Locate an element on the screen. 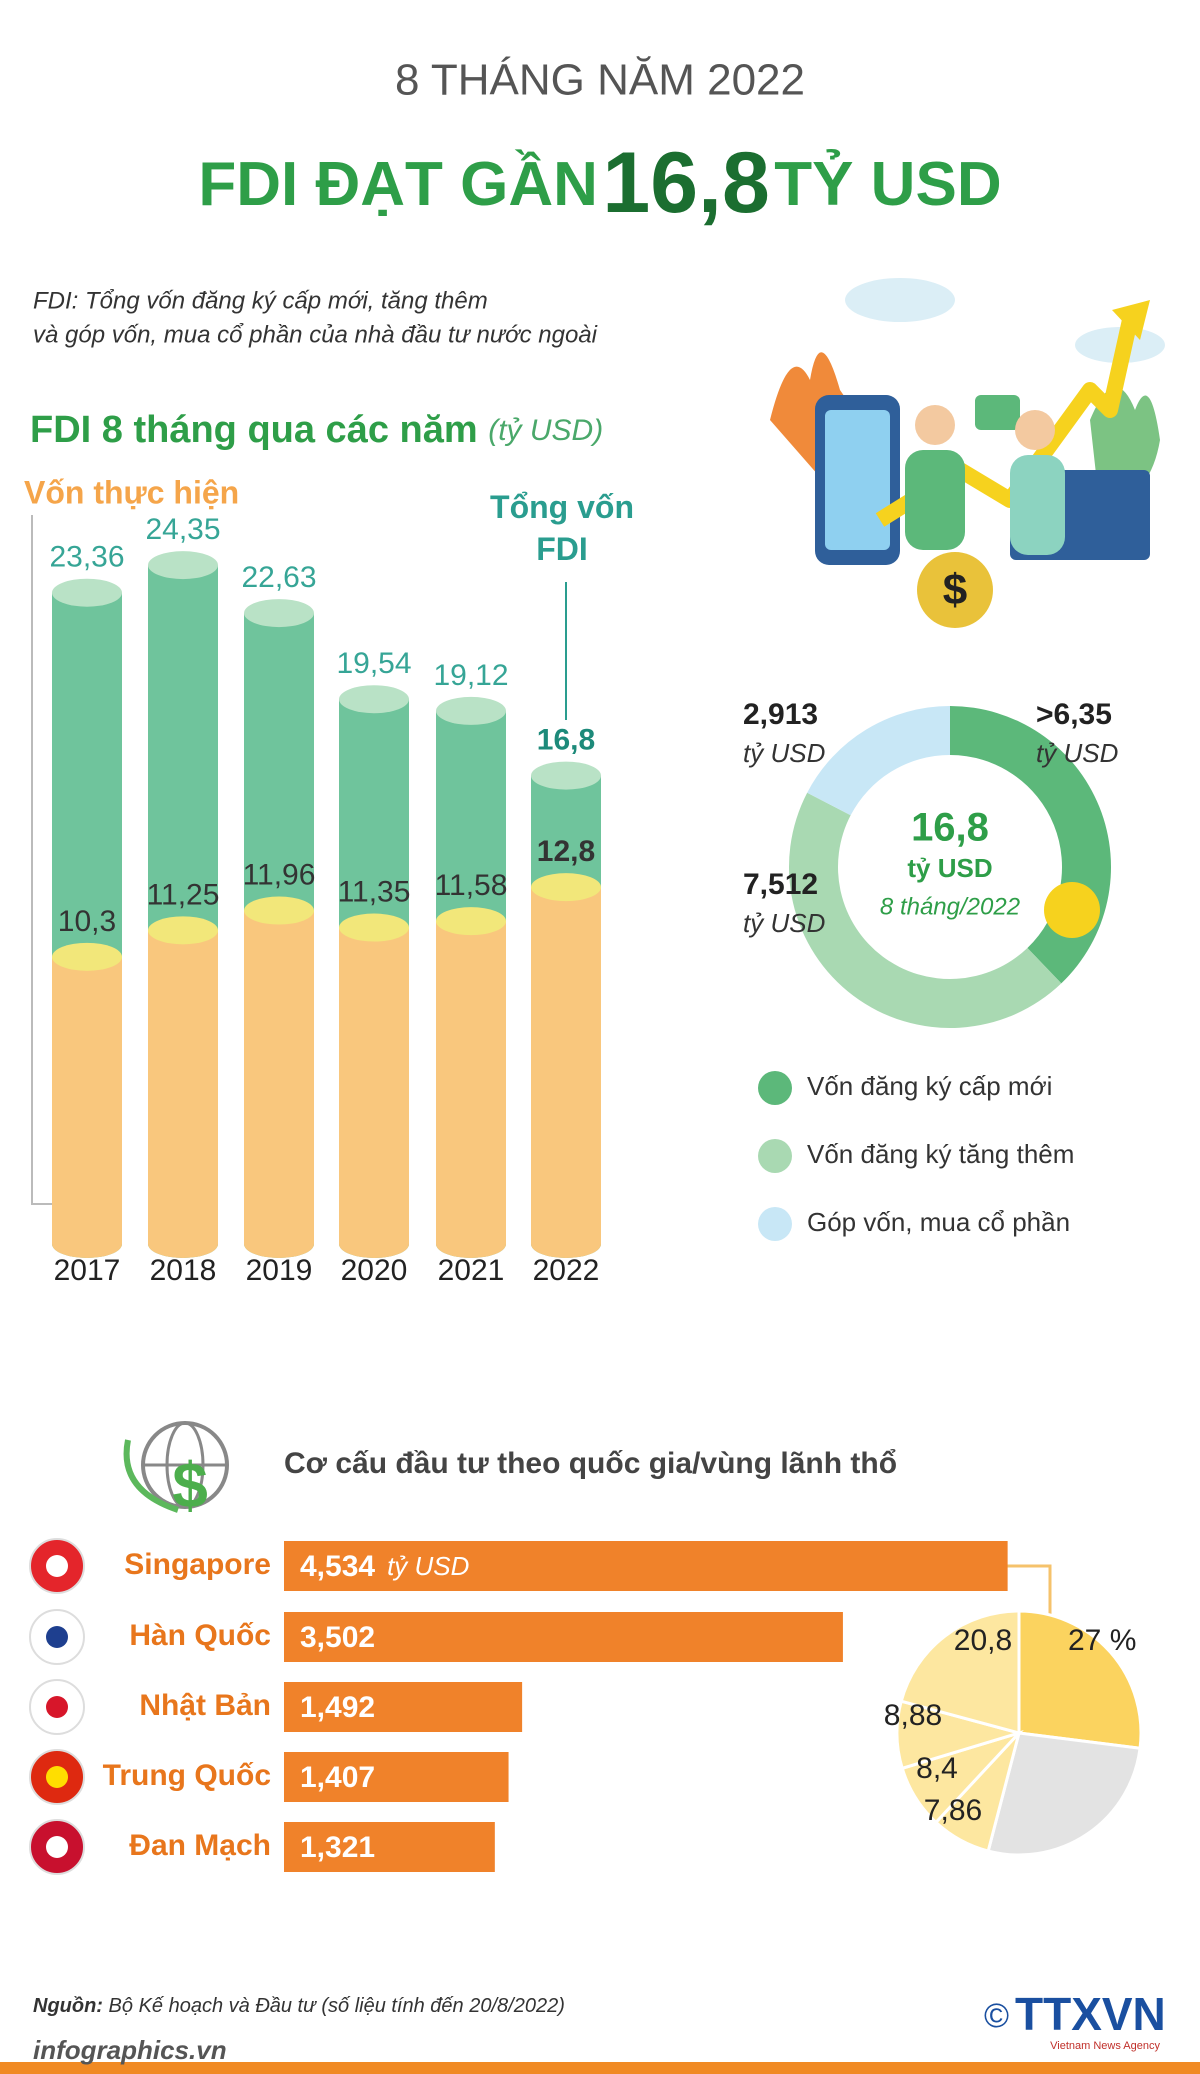  value-label: 10,3 is located at coordinates (87, 921).